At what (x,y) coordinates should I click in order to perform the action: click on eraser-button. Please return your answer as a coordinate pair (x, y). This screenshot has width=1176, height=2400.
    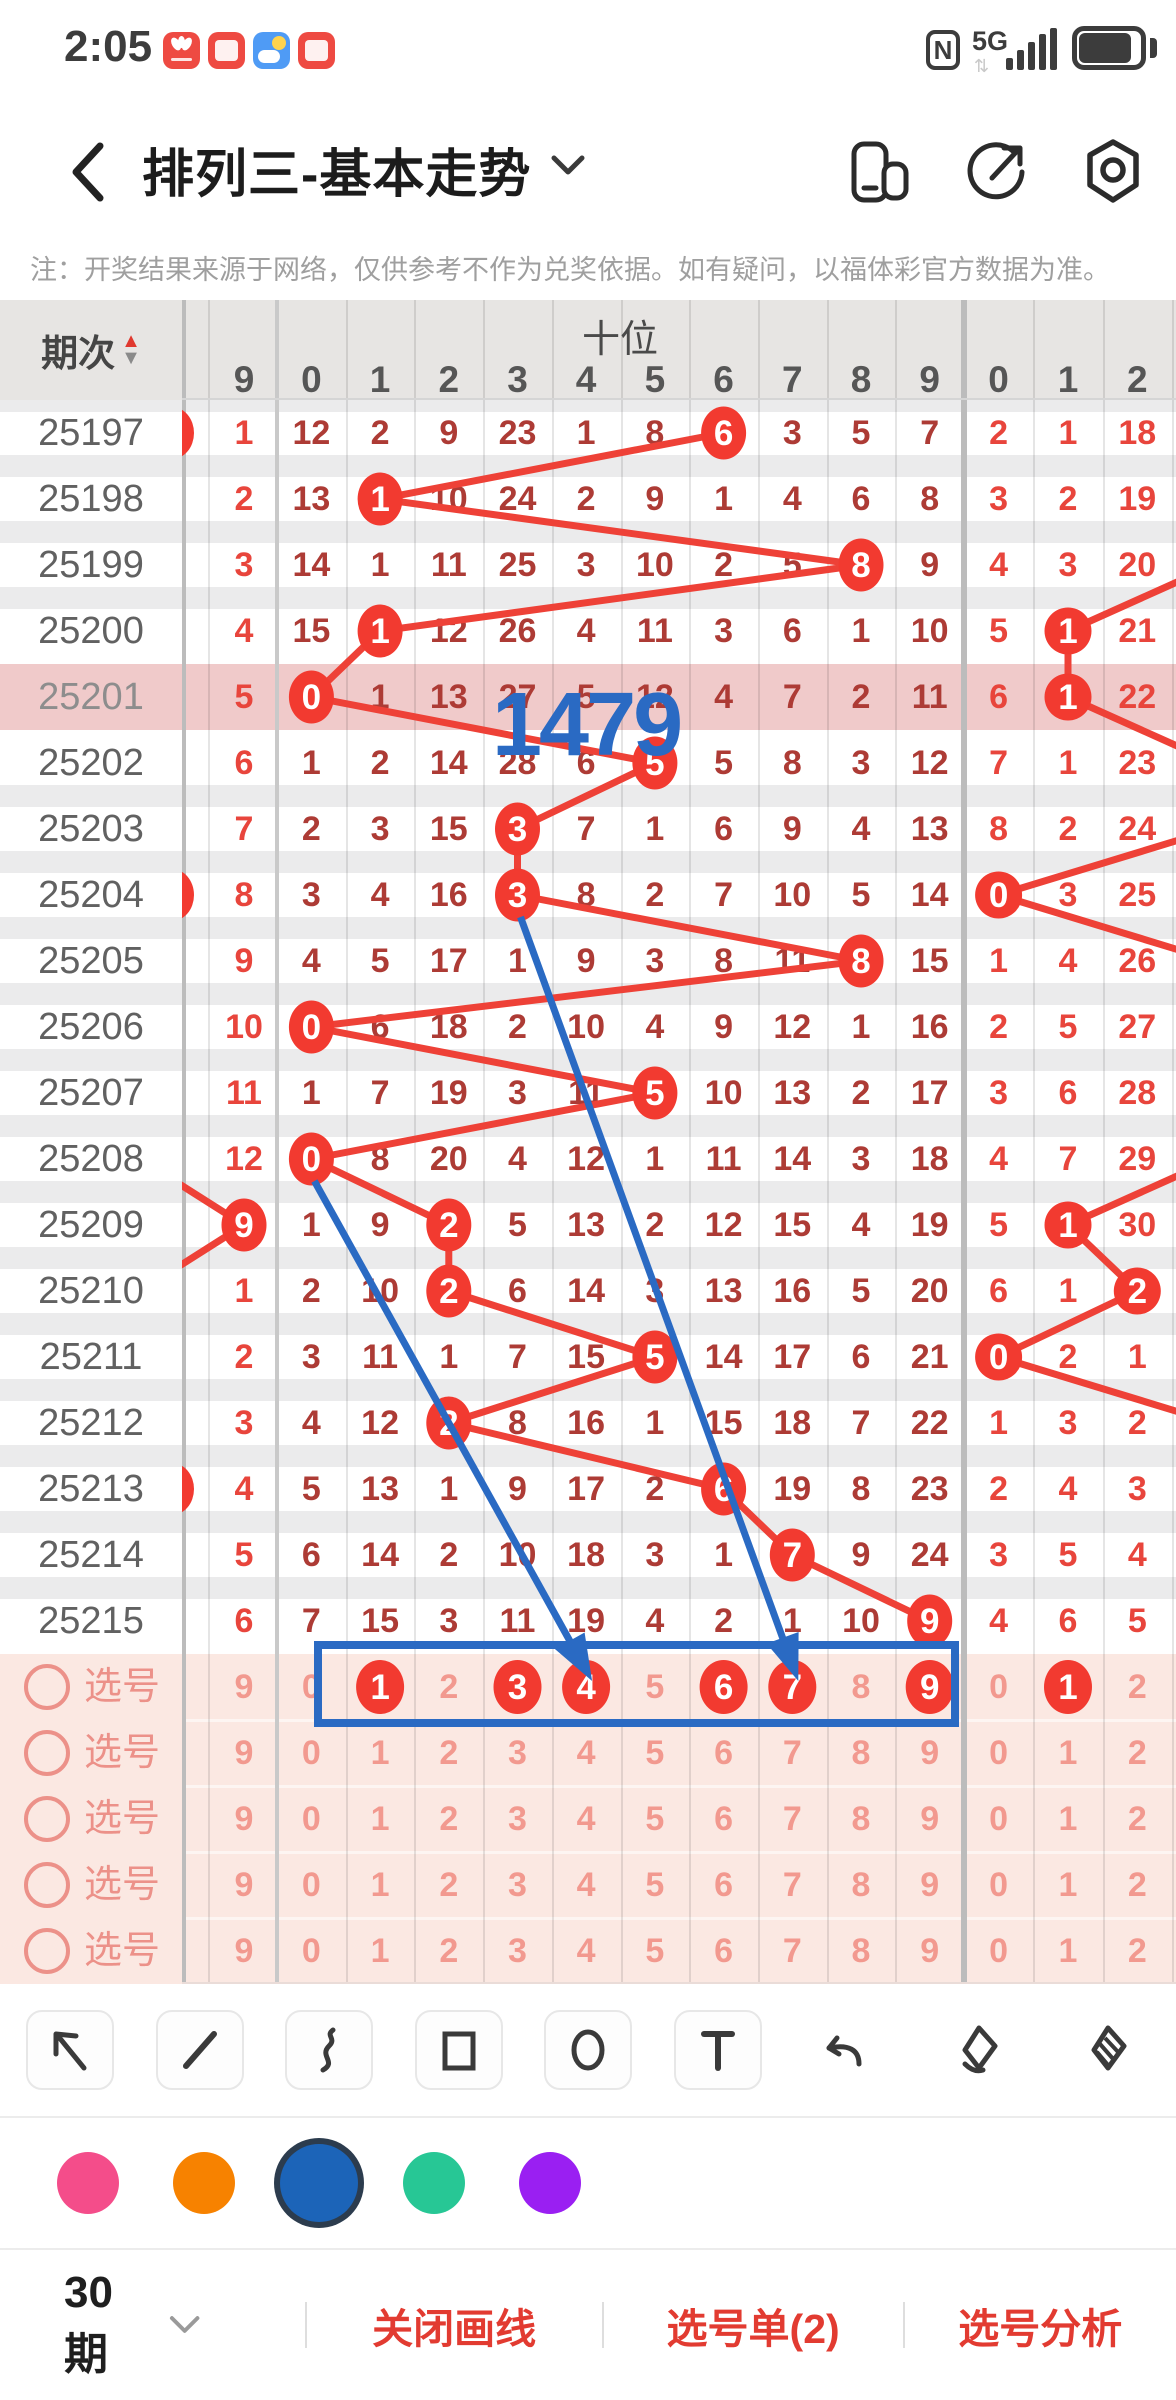
    Looking at the image, I should click on (977, 2050).